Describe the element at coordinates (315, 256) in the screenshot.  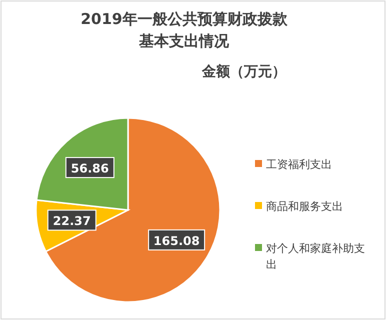
I see `legend-label: 对个人和家庭补助支出` at that location.